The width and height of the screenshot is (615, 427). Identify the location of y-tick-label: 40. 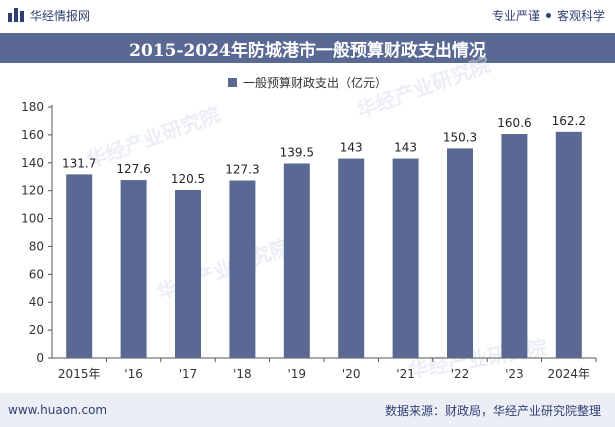
(36, 302).